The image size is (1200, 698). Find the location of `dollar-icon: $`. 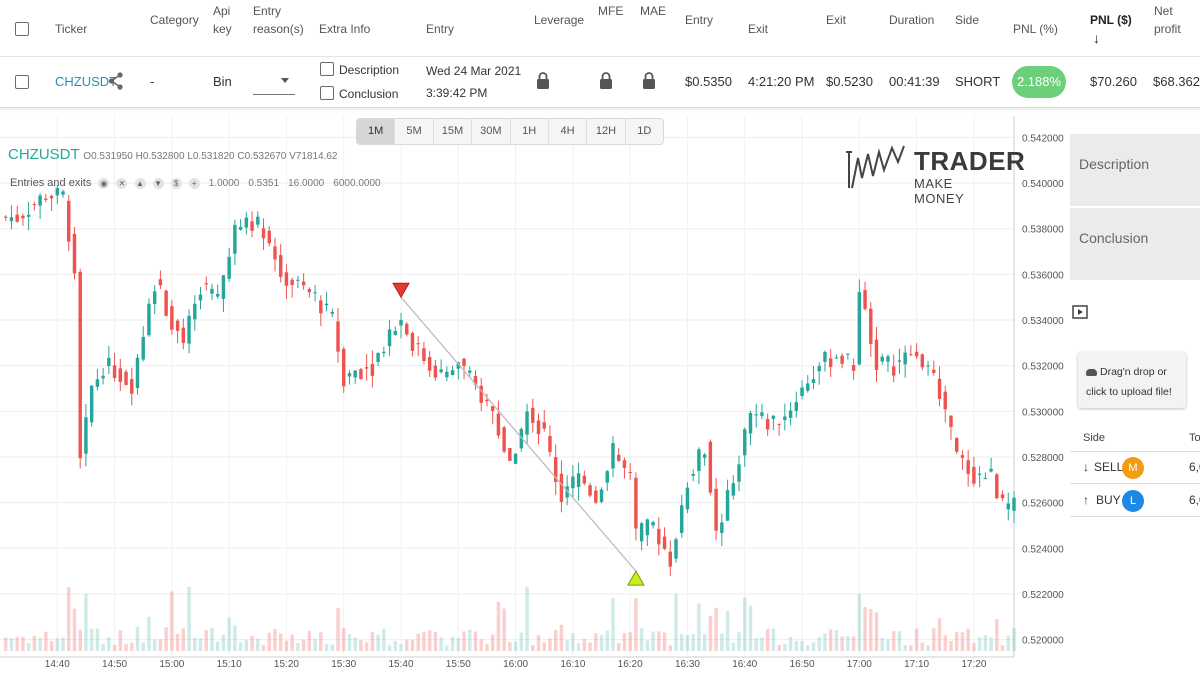

dollar-icon: $ is located at coordinates (176, 183).